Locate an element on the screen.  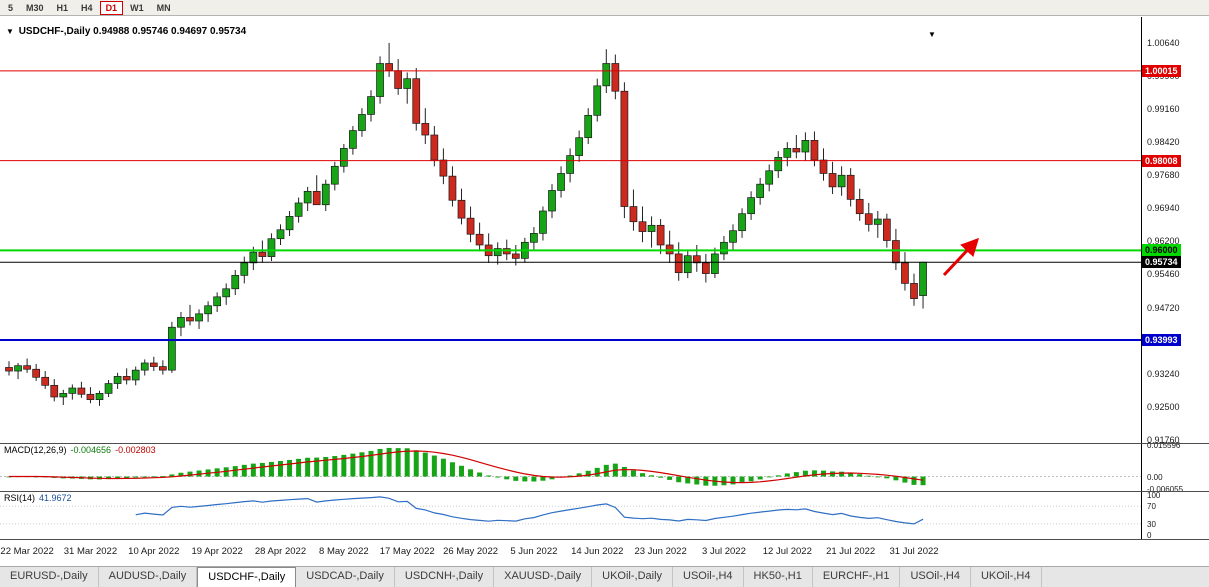
timeframe-button-h1: H1 is located at coordinates (62, 7).